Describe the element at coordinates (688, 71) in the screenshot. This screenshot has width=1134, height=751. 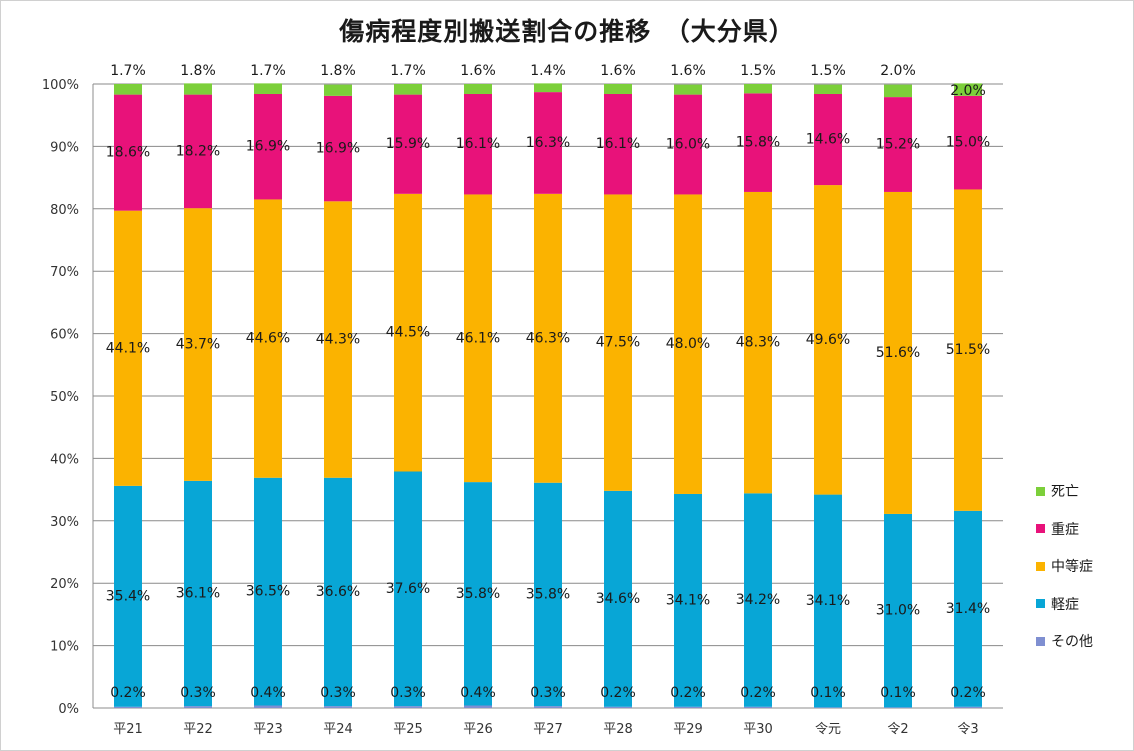
I see `data-label-死亡: 1.6%` at that location.